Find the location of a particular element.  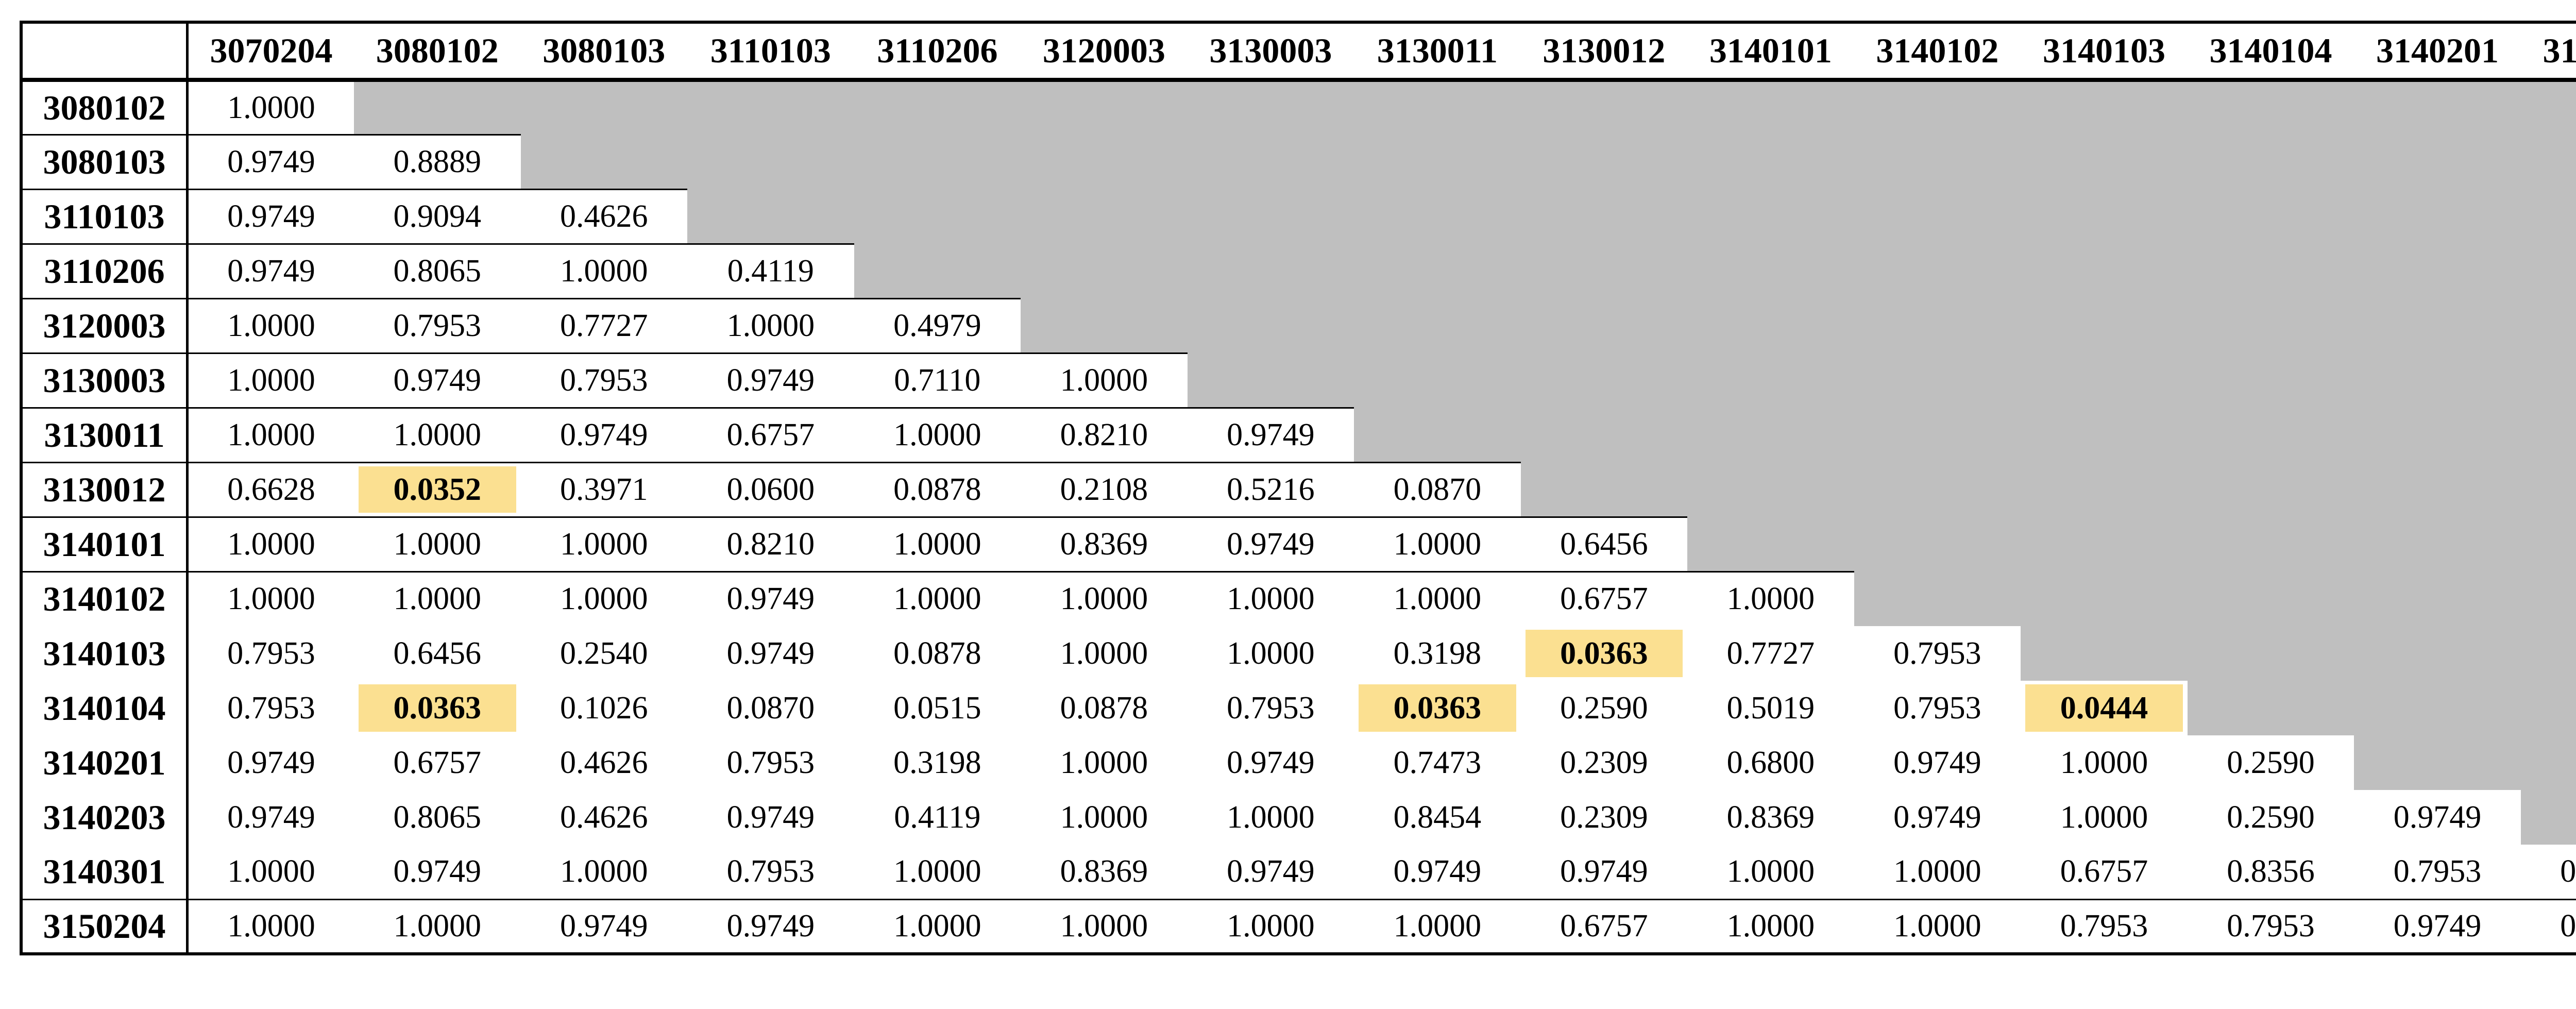

p-value-cell-highlighted: 0.0352 is located at coordinates (437, 489).